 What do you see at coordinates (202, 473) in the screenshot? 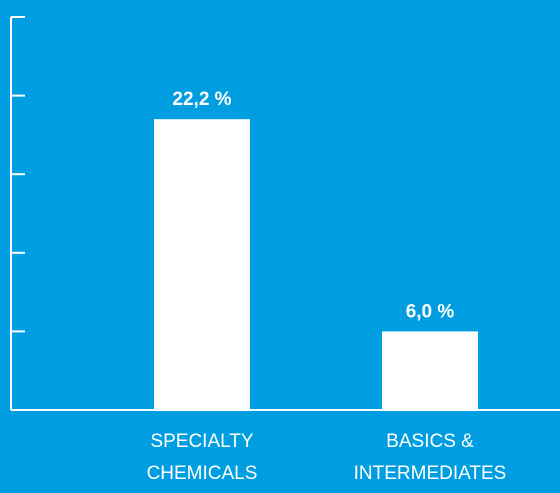
I see `category-label: CHEMICALS` at bounding box center [202, 473].